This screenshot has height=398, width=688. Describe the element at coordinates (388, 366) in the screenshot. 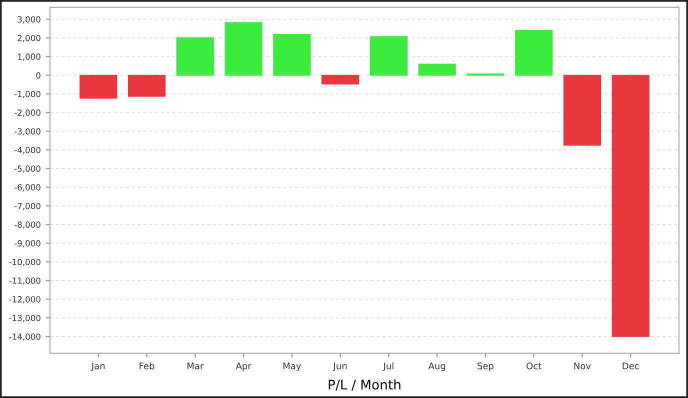

I see `x-tick-label: Jul` at that location.